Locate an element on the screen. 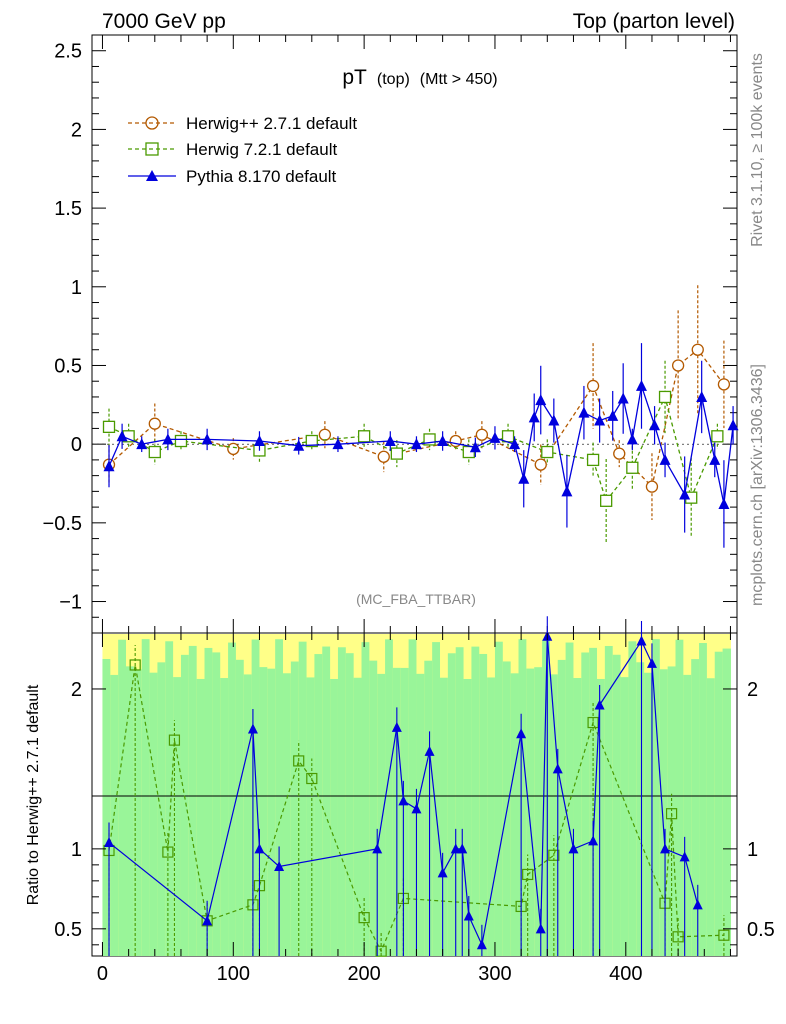  title-main: pT is located at coordinates (354, 77).